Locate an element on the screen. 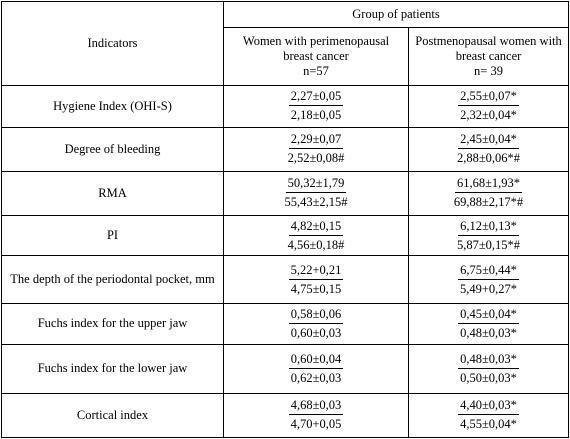  postmenopausal-value-cell: 4,40±0,03* 4,55±0,04* is located at coordinates (488, 415).